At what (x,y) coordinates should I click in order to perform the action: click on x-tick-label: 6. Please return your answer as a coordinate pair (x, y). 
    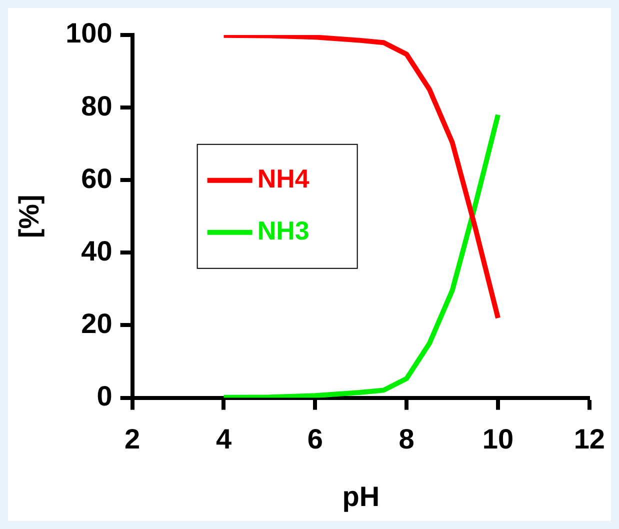
    Looking at the image, I should click on (315, 438).